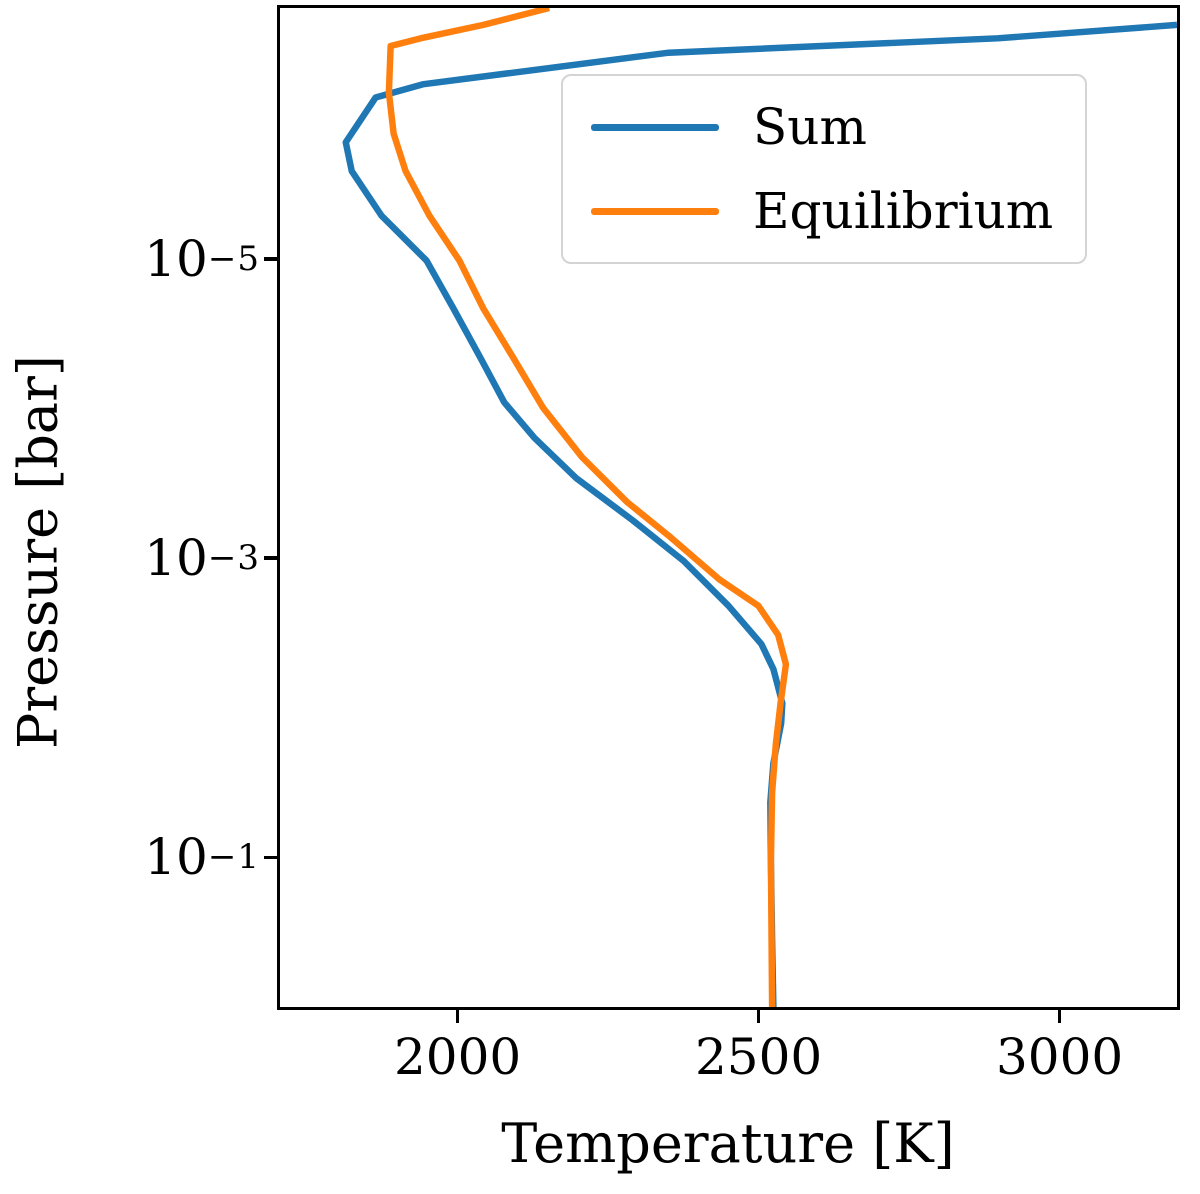 Image resolution: width=1200 pixels, height=1194 pixels. Describe the element at coordinates (136, 558) in the screenshot. I see `y-tick-label: 10−3` at that location.